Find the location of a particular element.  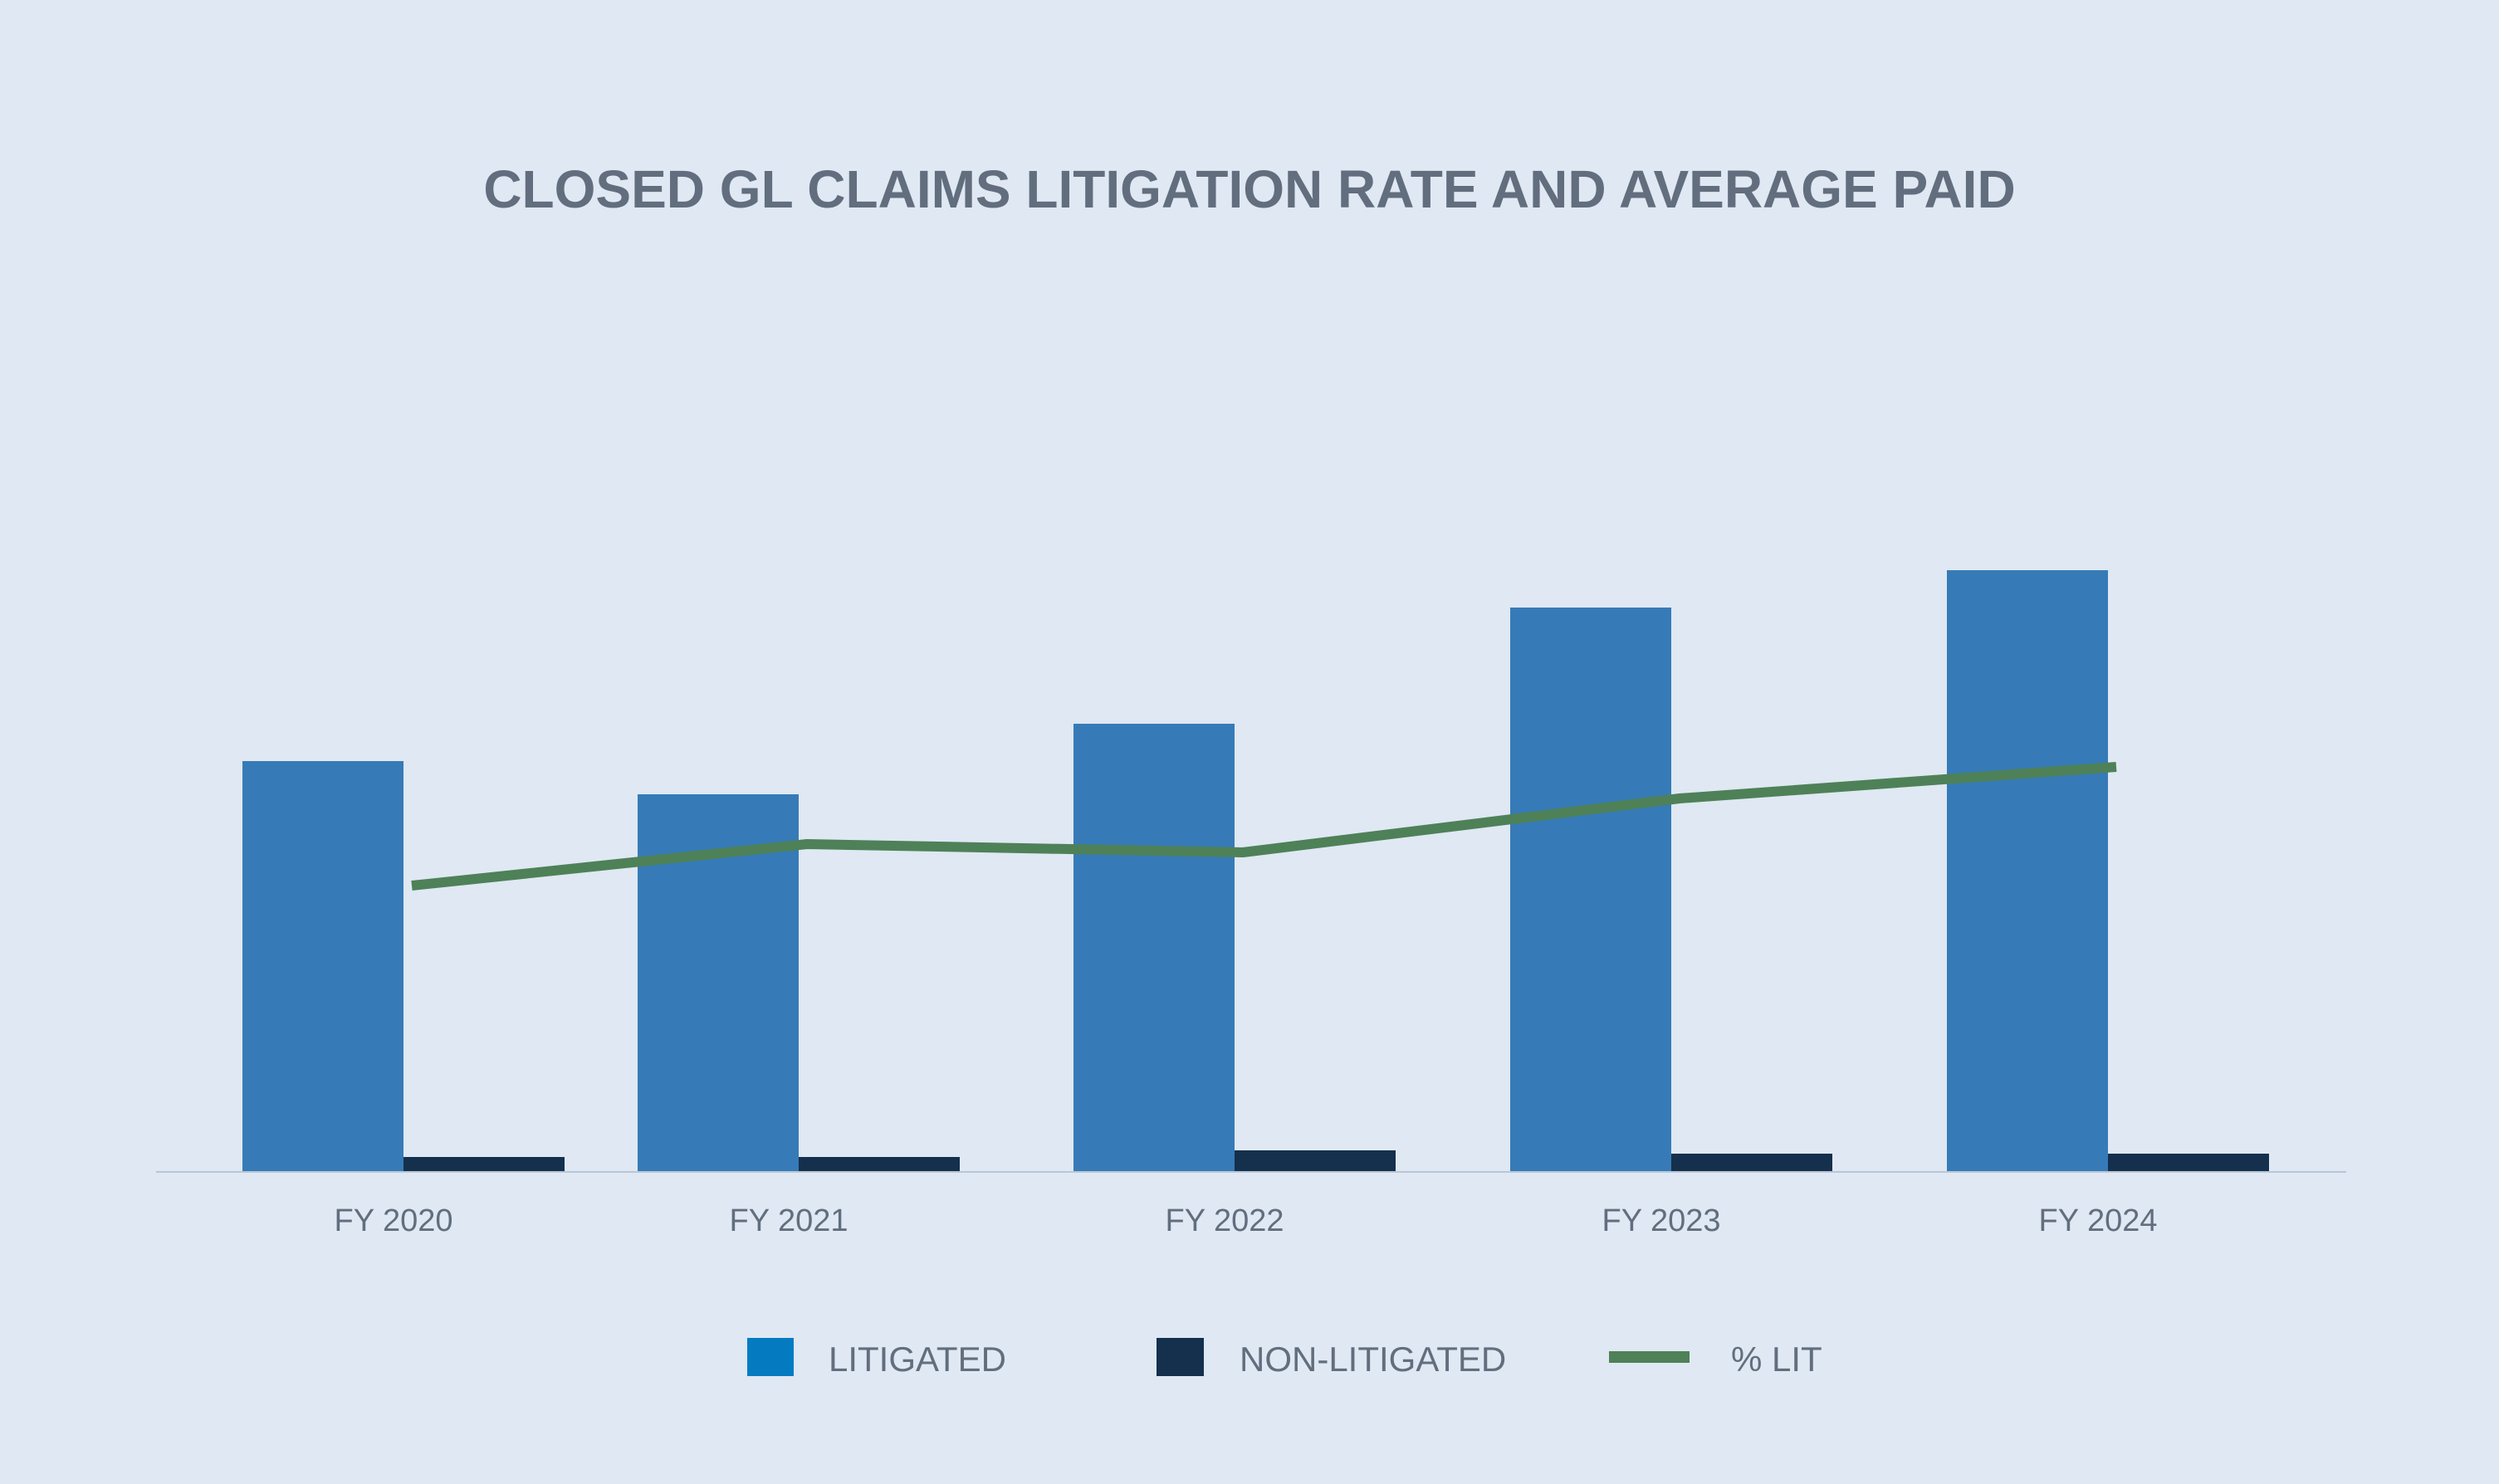

line-series-pct-lit is located at coordinates (1264, 826).